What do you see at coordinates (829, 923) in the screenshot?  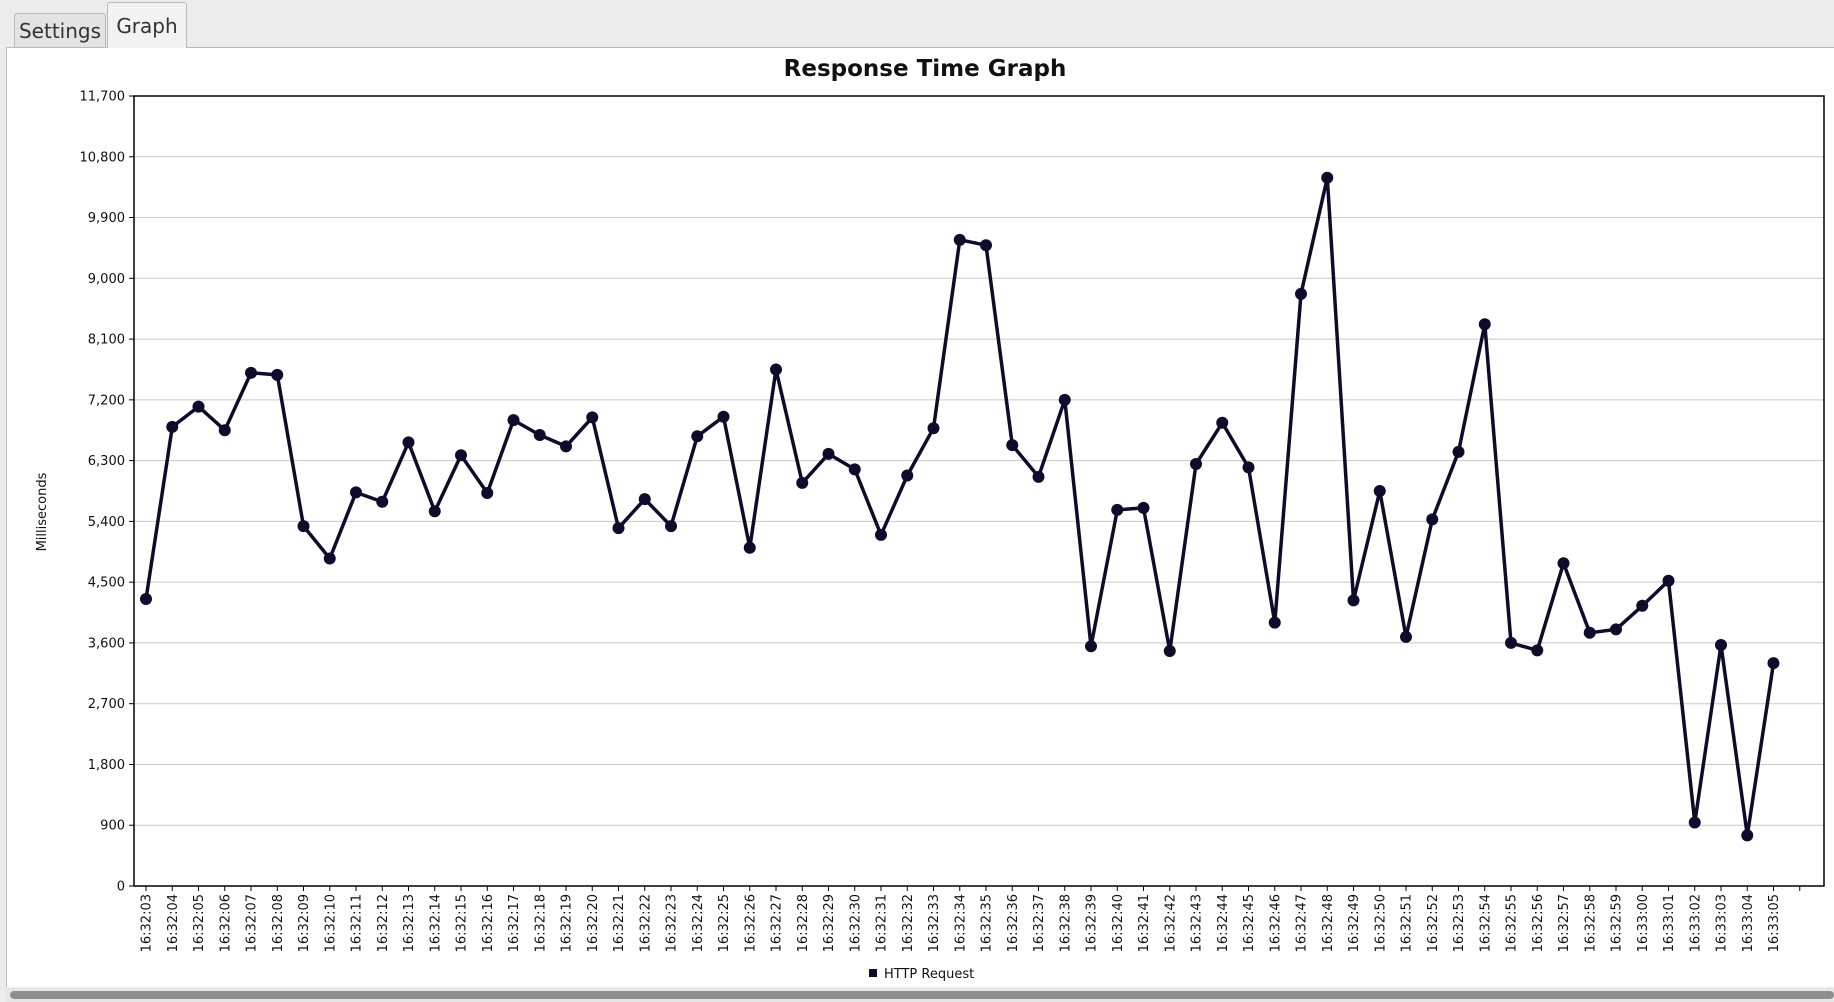 I see `x-tick-label: 16:32:29` at bounding box center [829, 923].